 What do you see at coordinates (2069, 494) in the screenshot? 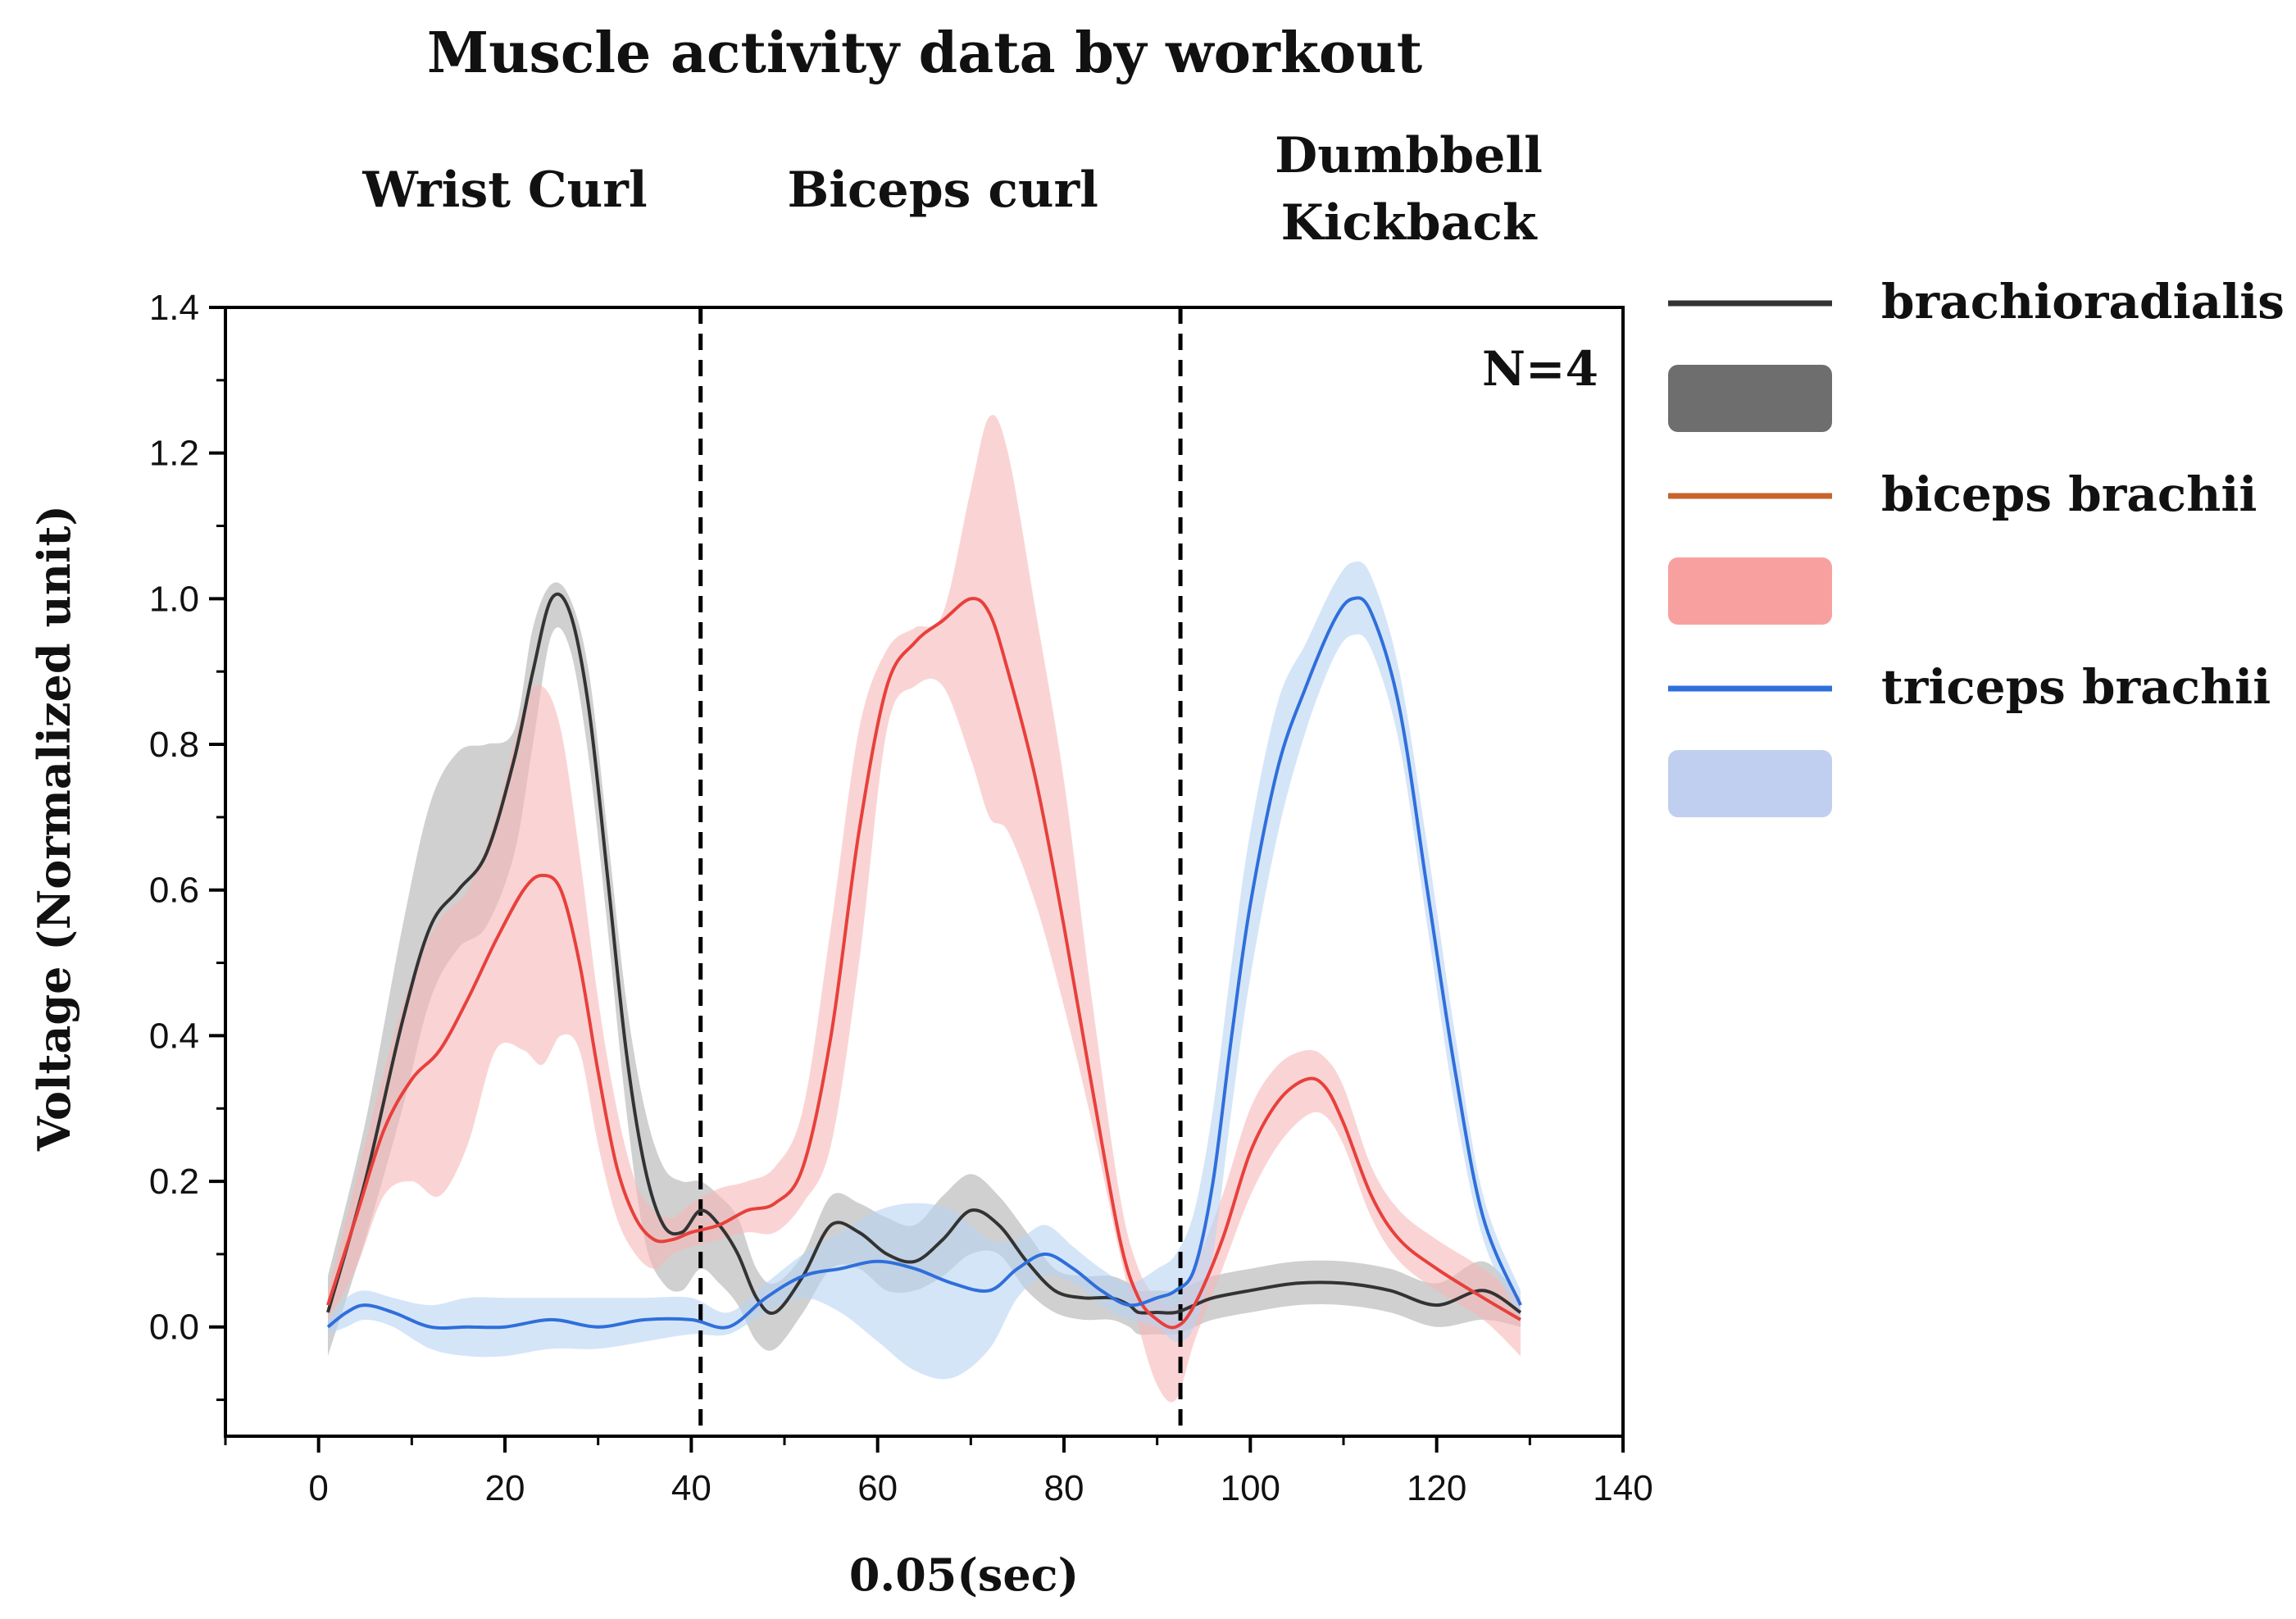
I see `legend-label: biceps brachii` at bounding box center [2069, 494].